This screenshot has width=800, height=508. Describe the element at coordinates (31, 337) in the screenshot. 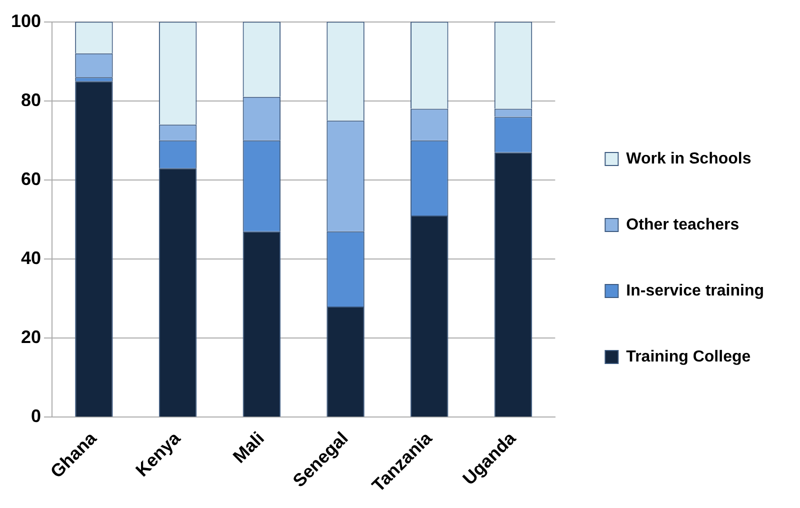

I see `y-tick-label: 20` at that location.